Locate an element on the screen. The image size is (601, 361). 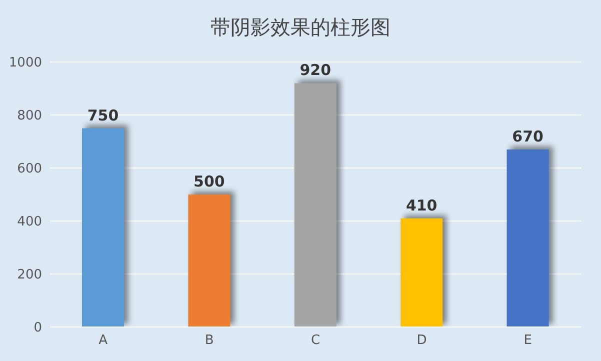
y-tick-label: 200 is located at coordinates (29, 275).